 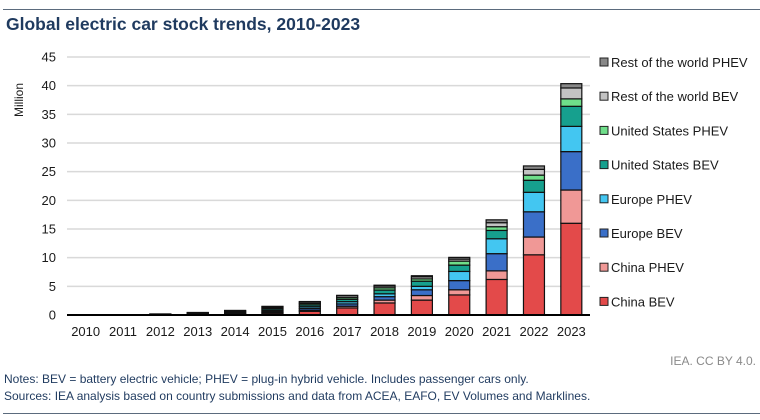 I want to click on bar-stack-2023, so click(x=571, y=199).